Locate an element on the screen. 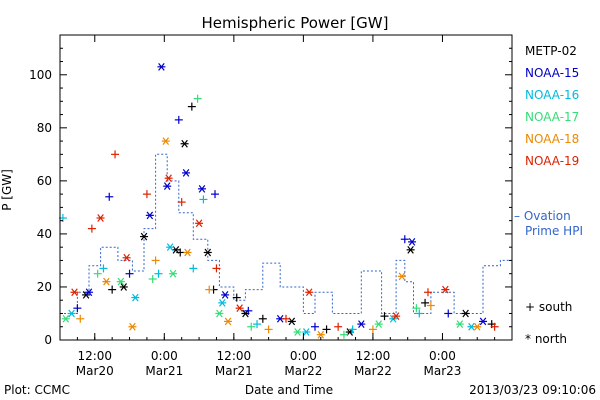 Image resolution: width=600 pixels, height=400 pixels. y-tick-label: 60 is located at coordinates (44, 181).